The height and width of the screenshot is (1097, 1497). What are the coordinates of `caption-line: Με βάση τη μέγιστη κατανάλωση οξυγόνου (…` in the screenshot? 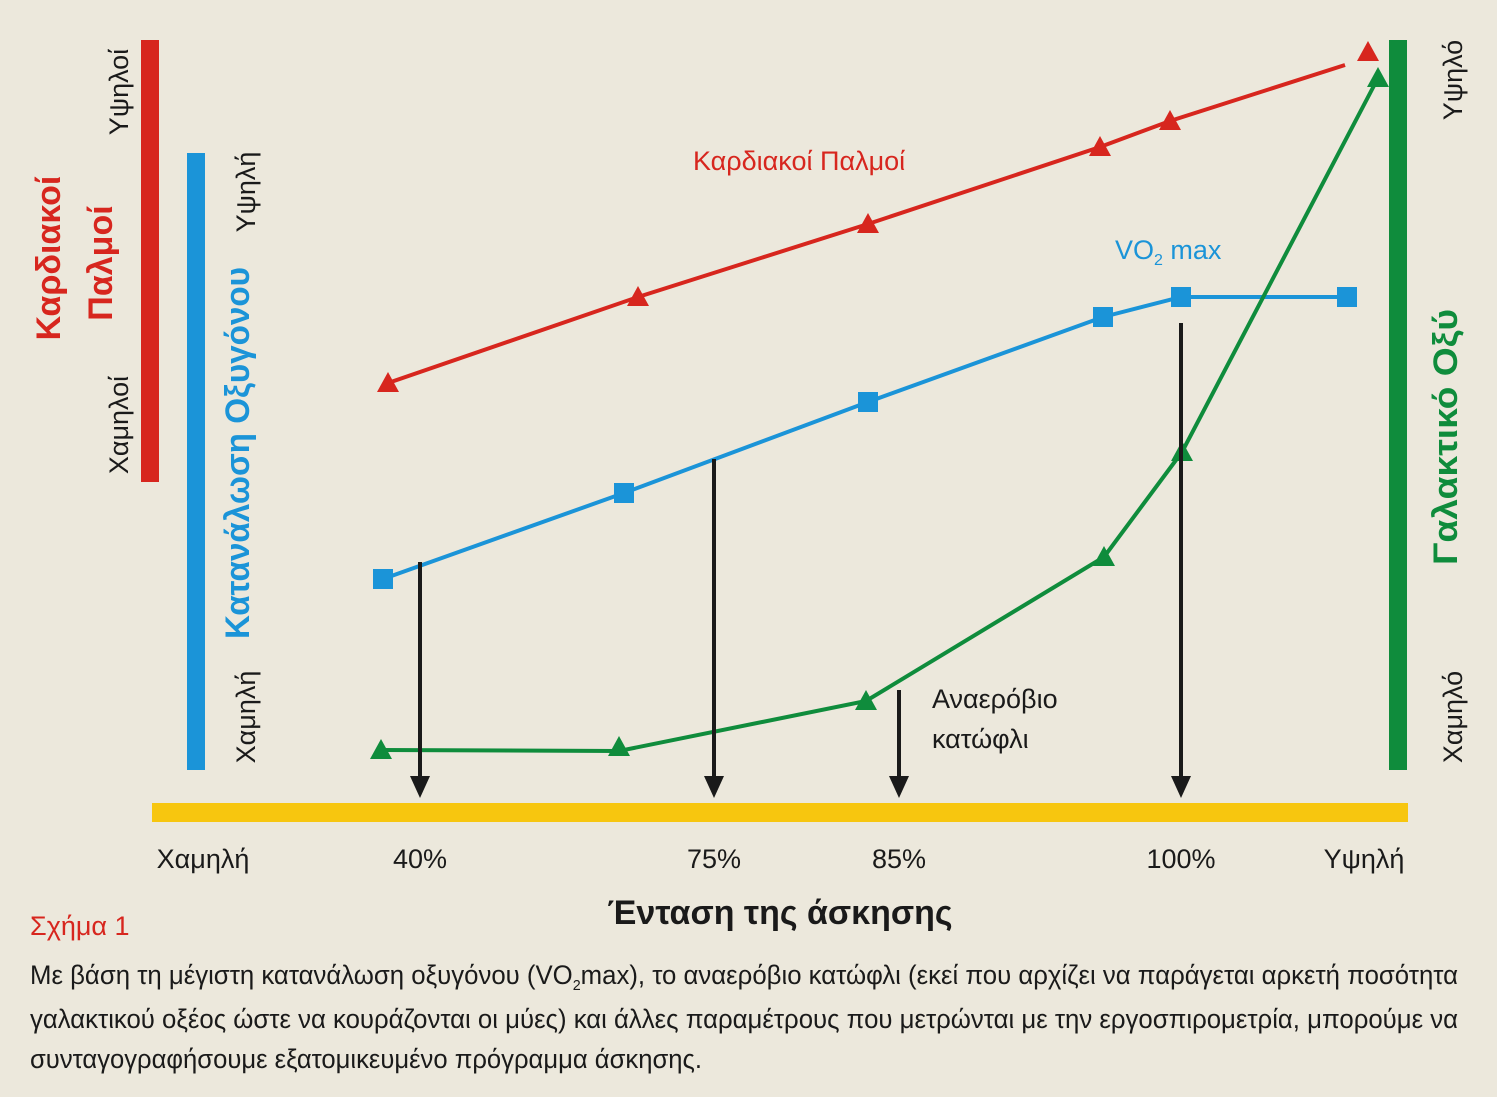 It's located at (744, 977).